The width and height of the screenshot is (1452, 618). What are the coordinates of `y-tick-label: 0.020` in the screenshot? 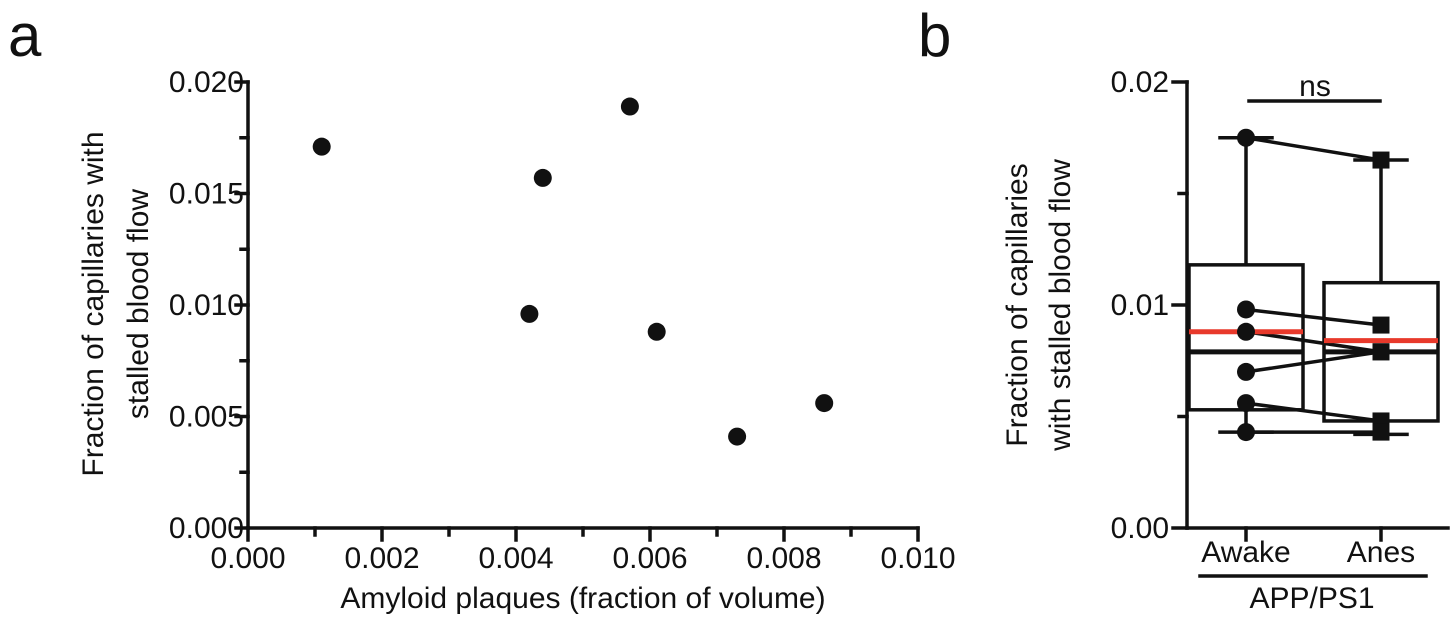 It's located at (206, 82).